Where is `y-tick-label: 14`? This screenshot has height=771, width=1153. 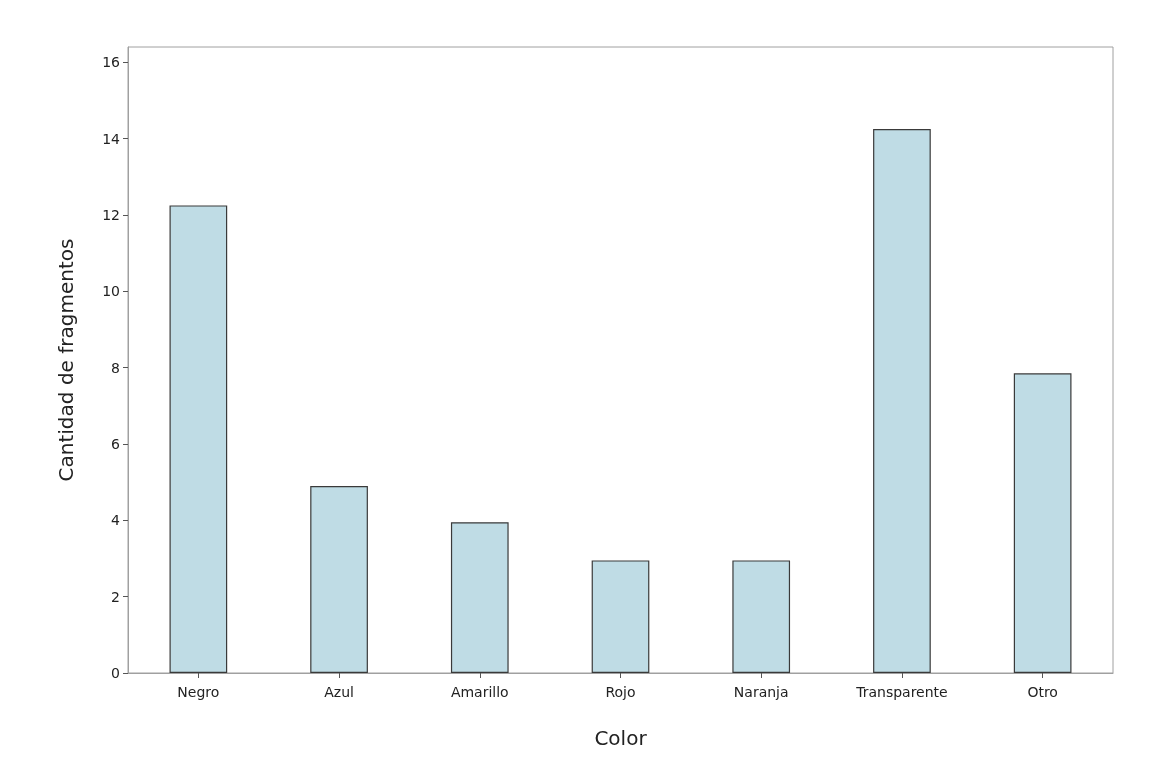
y-tick-label: 14 is located at coordinates (111, 138).